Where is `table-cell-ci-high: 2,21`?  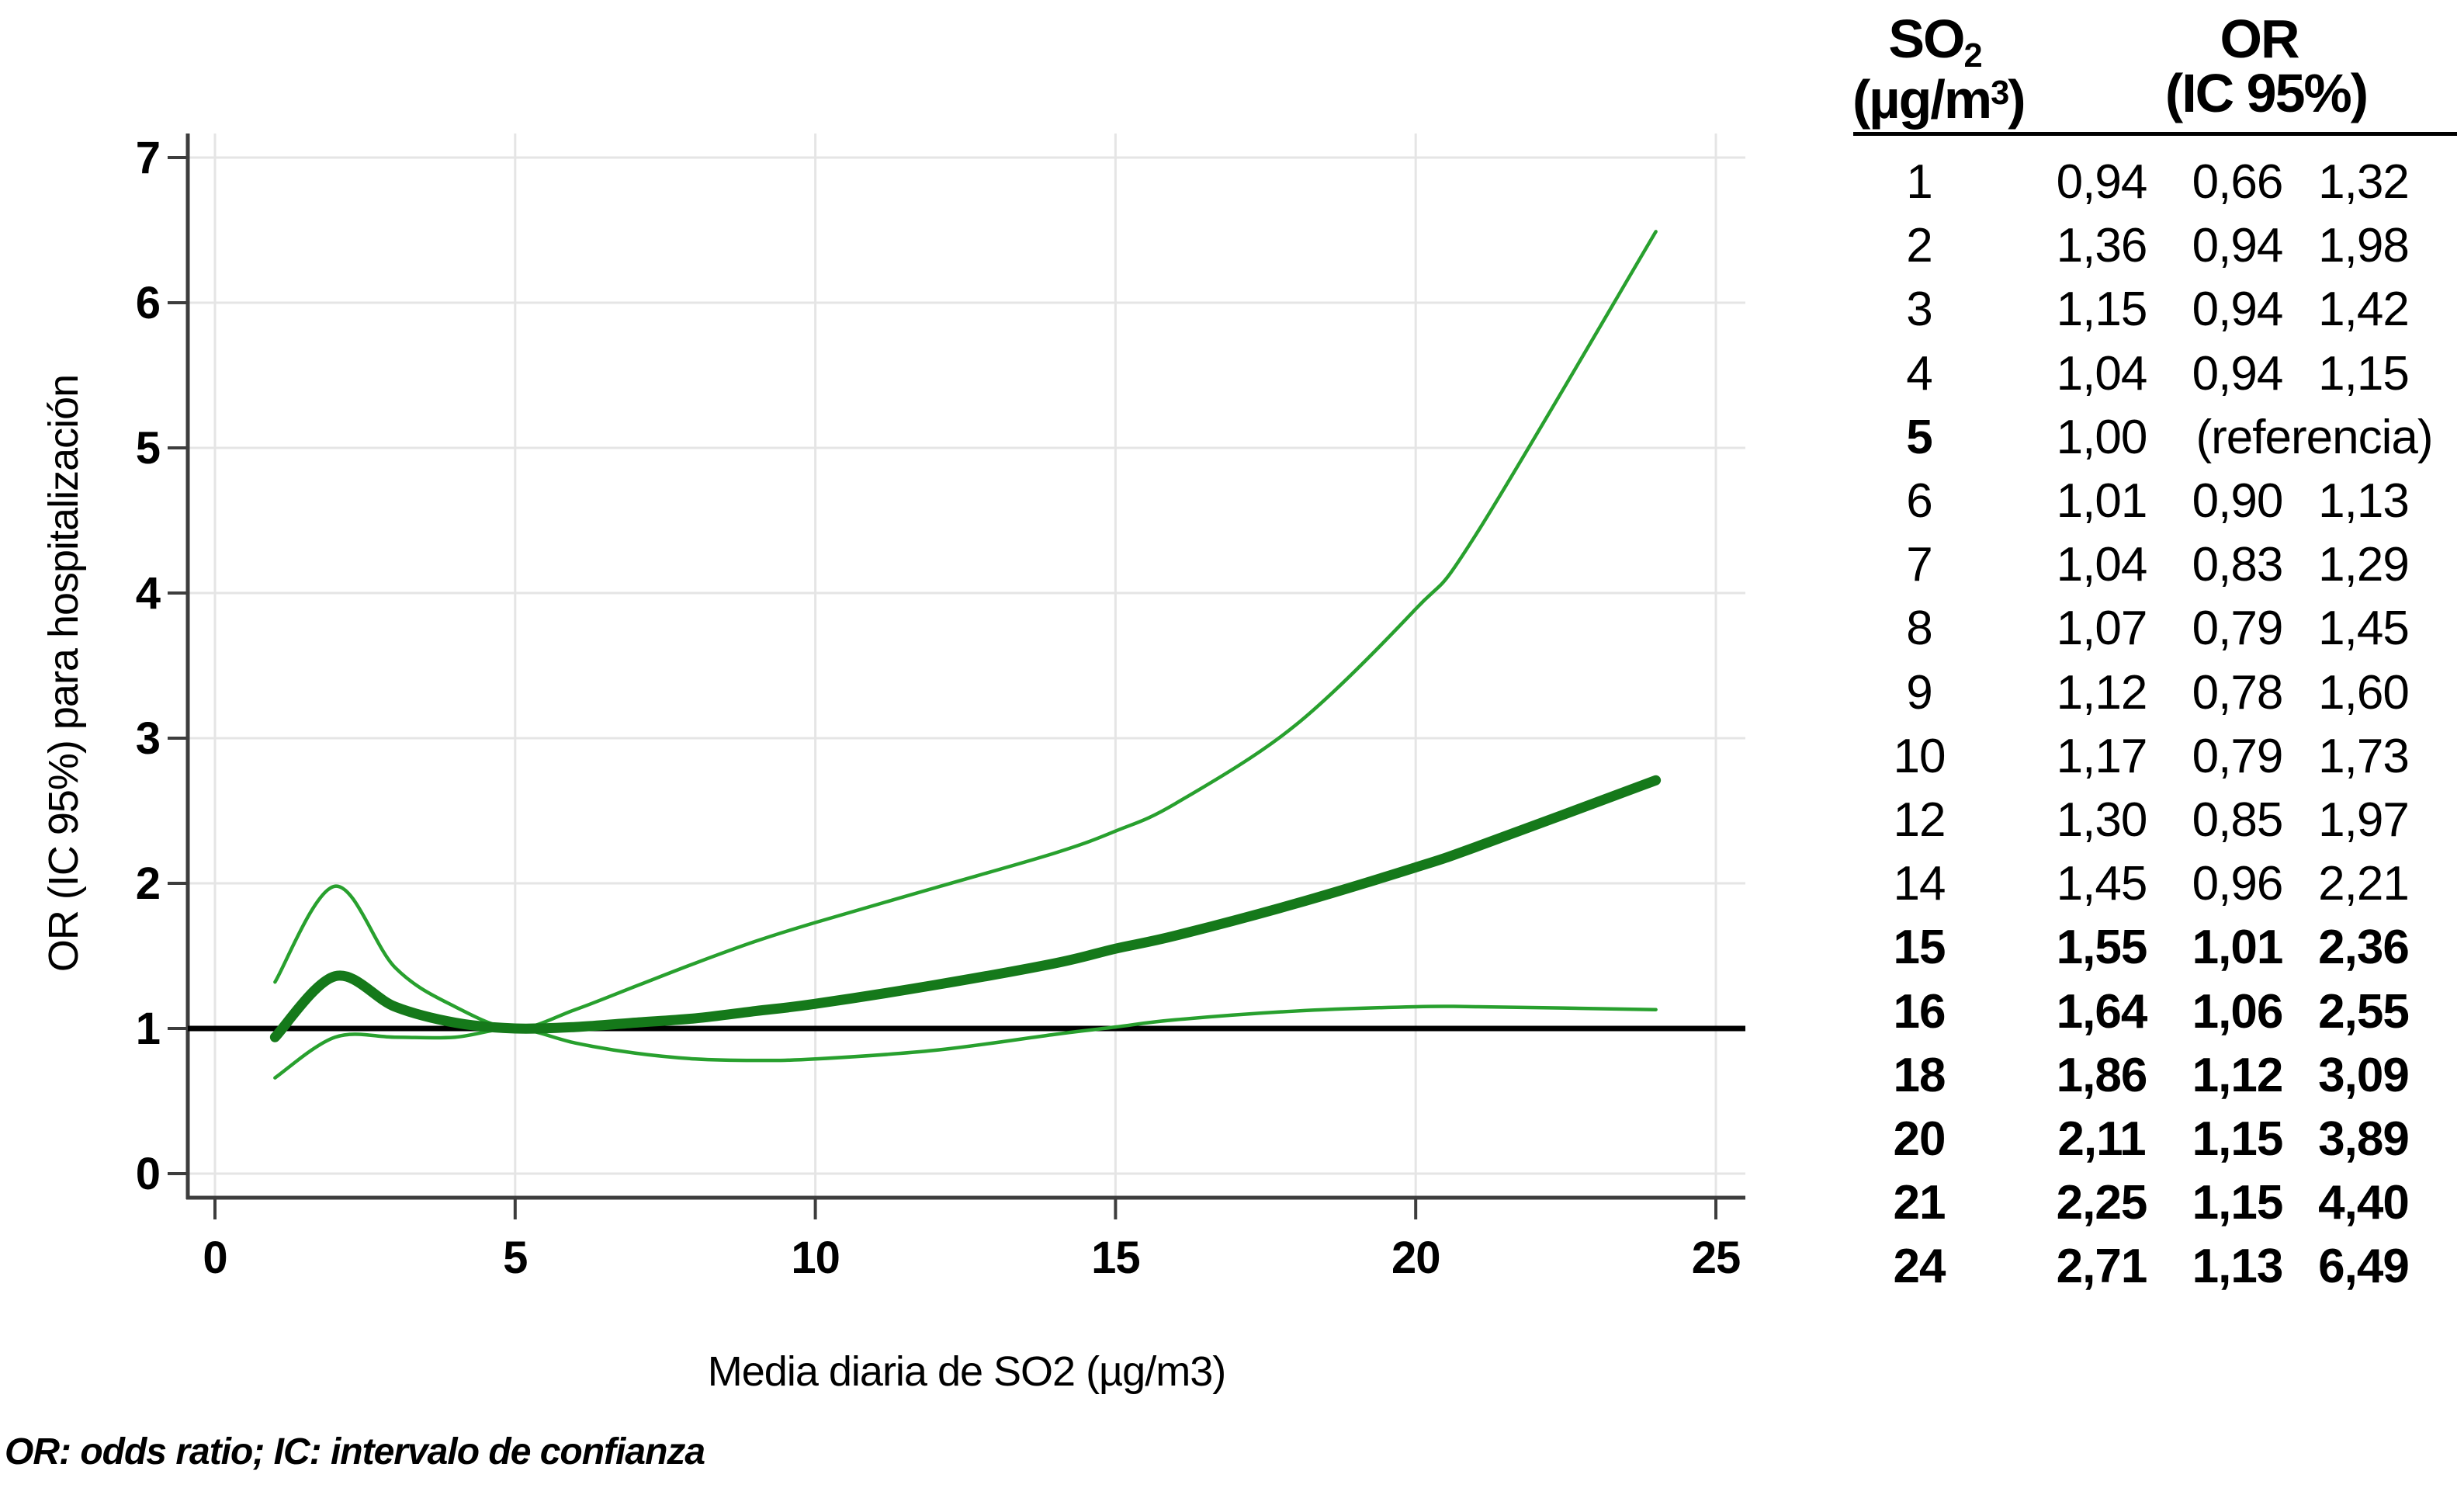 table-cell-ci-high: 2,21 is located at coordinates (2364, 884).